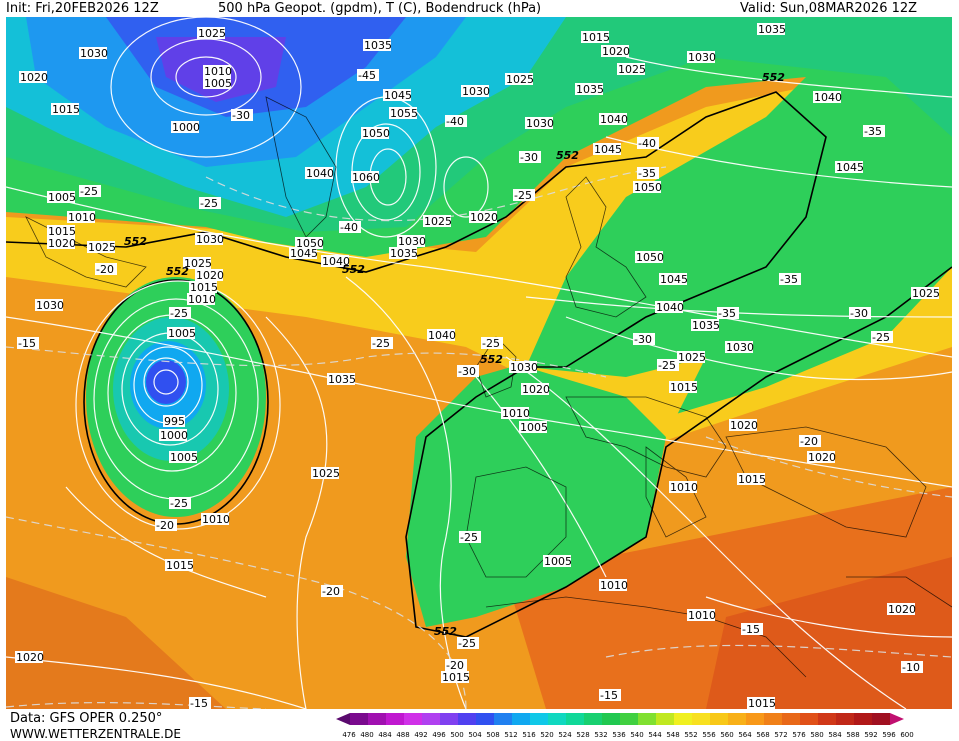 Image resolution: width=959 pixels, height=741 pixels. What do you see at coordinates (174, 435) in the screenshot?
I see `svg-text: 1000` at bounding box center [174, 435].